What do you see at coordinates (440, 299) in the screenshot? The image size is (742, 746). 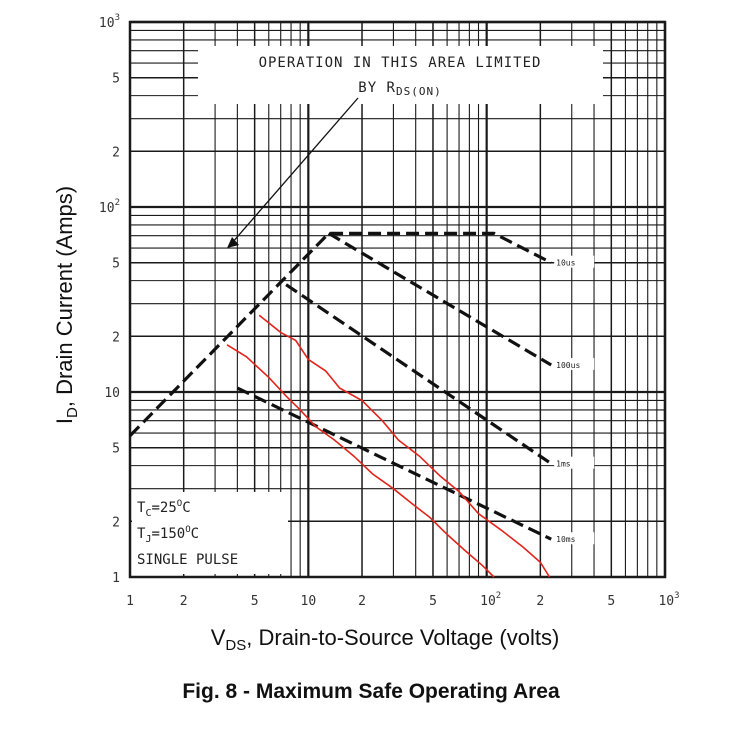 I see `soa-limit-curve-100us` at bounding box center [440, 299].